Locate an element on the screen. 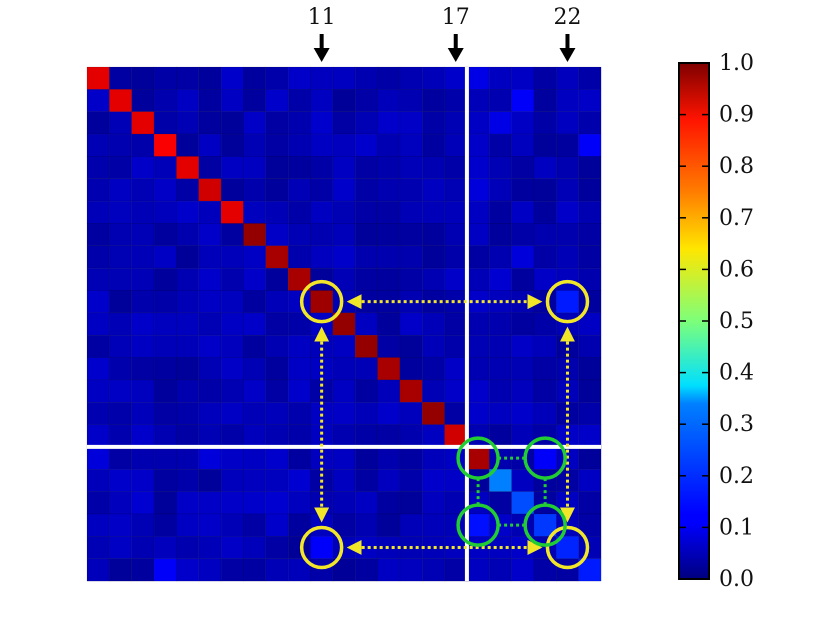 This screenshot has height=626, width=822. colorbar-tick-label: 0.1 is located at coordinates (736, 527).